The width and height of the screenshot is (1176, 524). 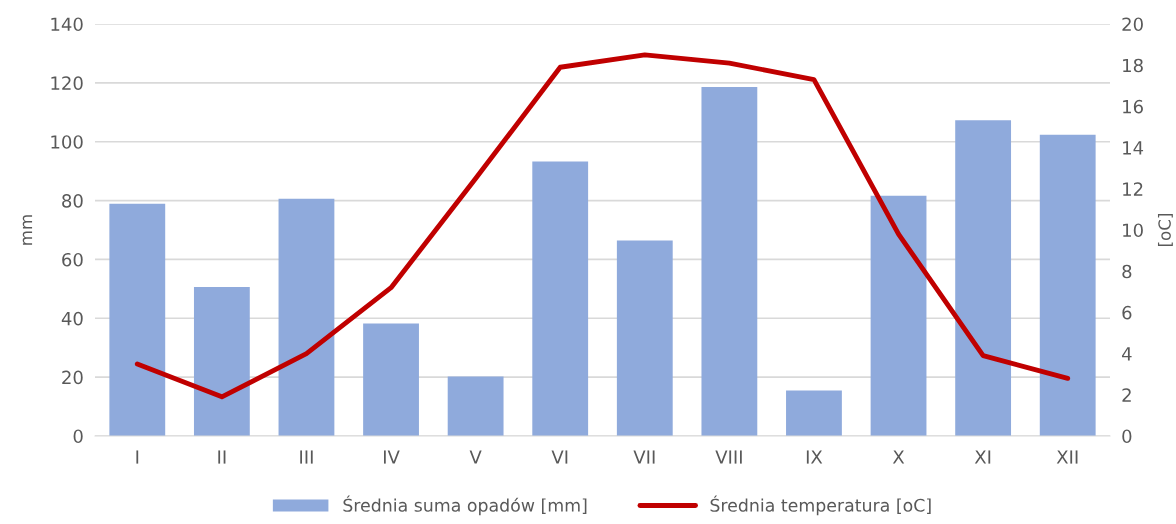 I want to click on y2-tick-label: 10, so click(x=1133, y=230).